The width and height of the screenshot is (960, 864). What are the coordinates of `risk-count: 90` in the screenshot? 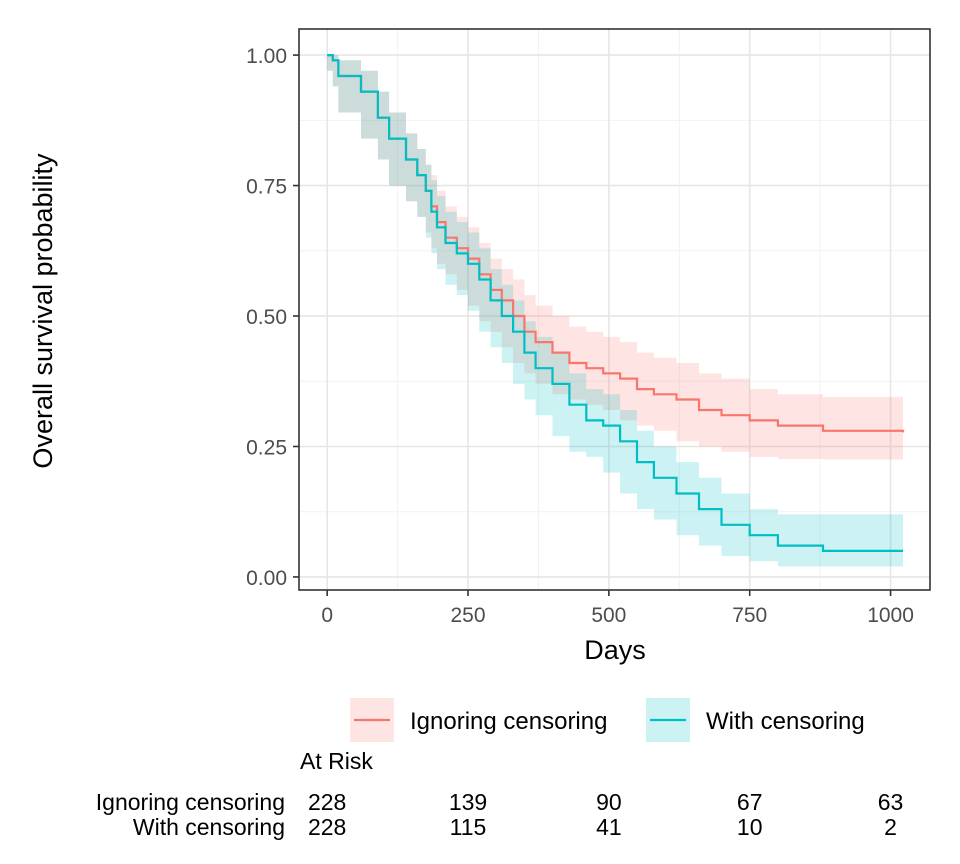 It's located at (609, 802).